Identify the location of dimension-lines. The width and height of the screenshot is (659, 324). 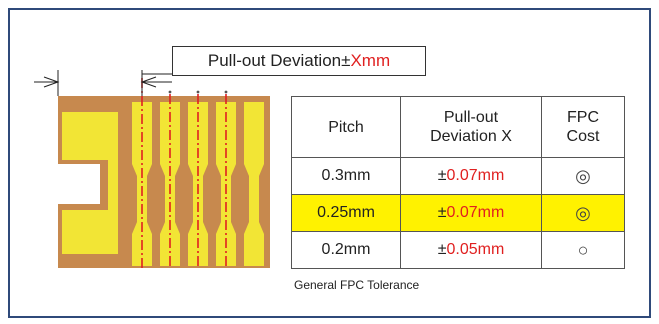
(103, 83).